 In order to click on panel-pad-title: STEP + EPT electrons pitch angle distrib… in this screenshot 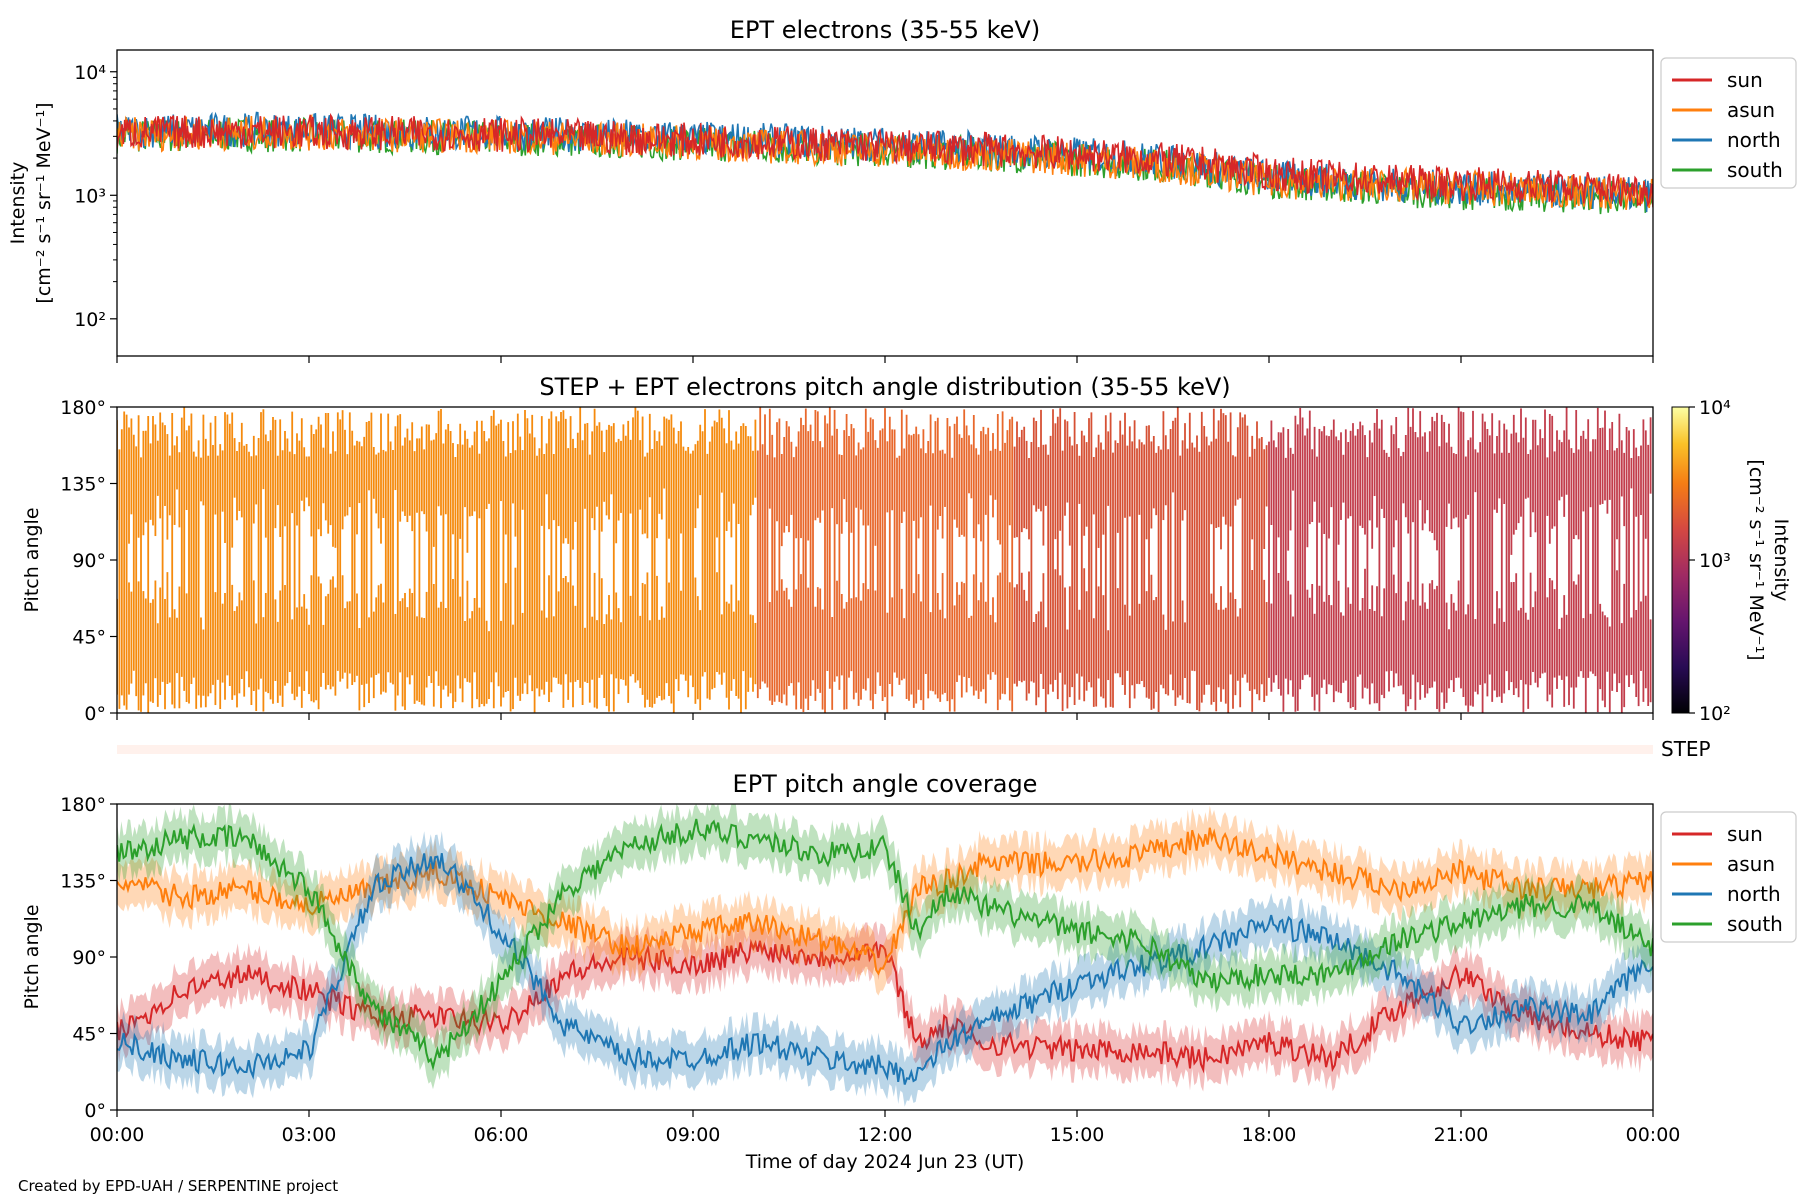, I will do `click(884, 387)`.